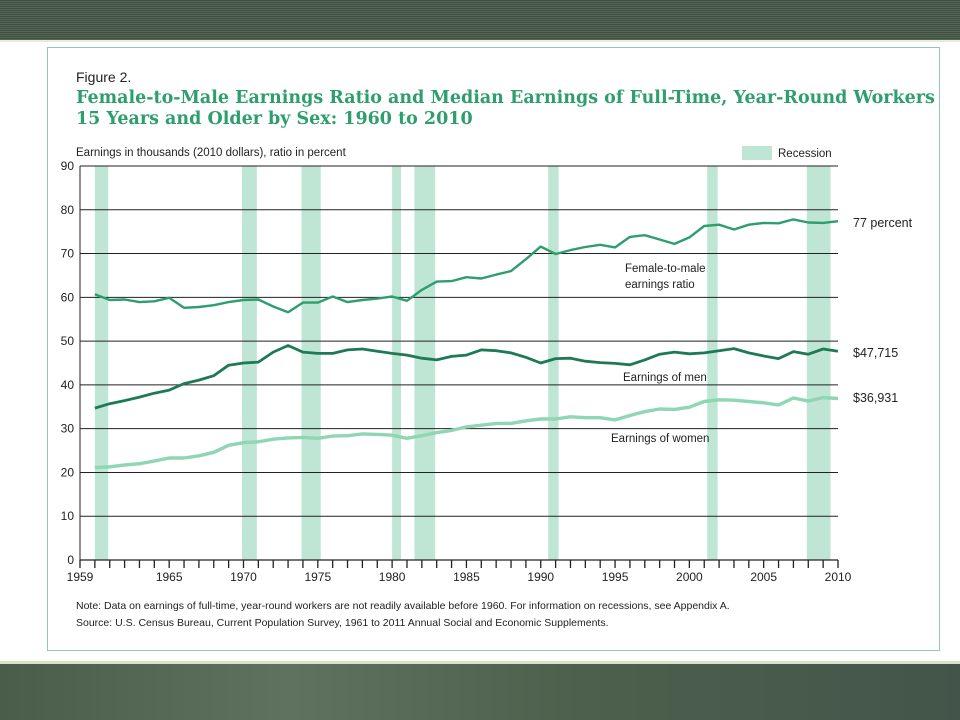 This screenshot has height=720, width=960. I want to click on bottom-decorative-band, so click(480, 692).